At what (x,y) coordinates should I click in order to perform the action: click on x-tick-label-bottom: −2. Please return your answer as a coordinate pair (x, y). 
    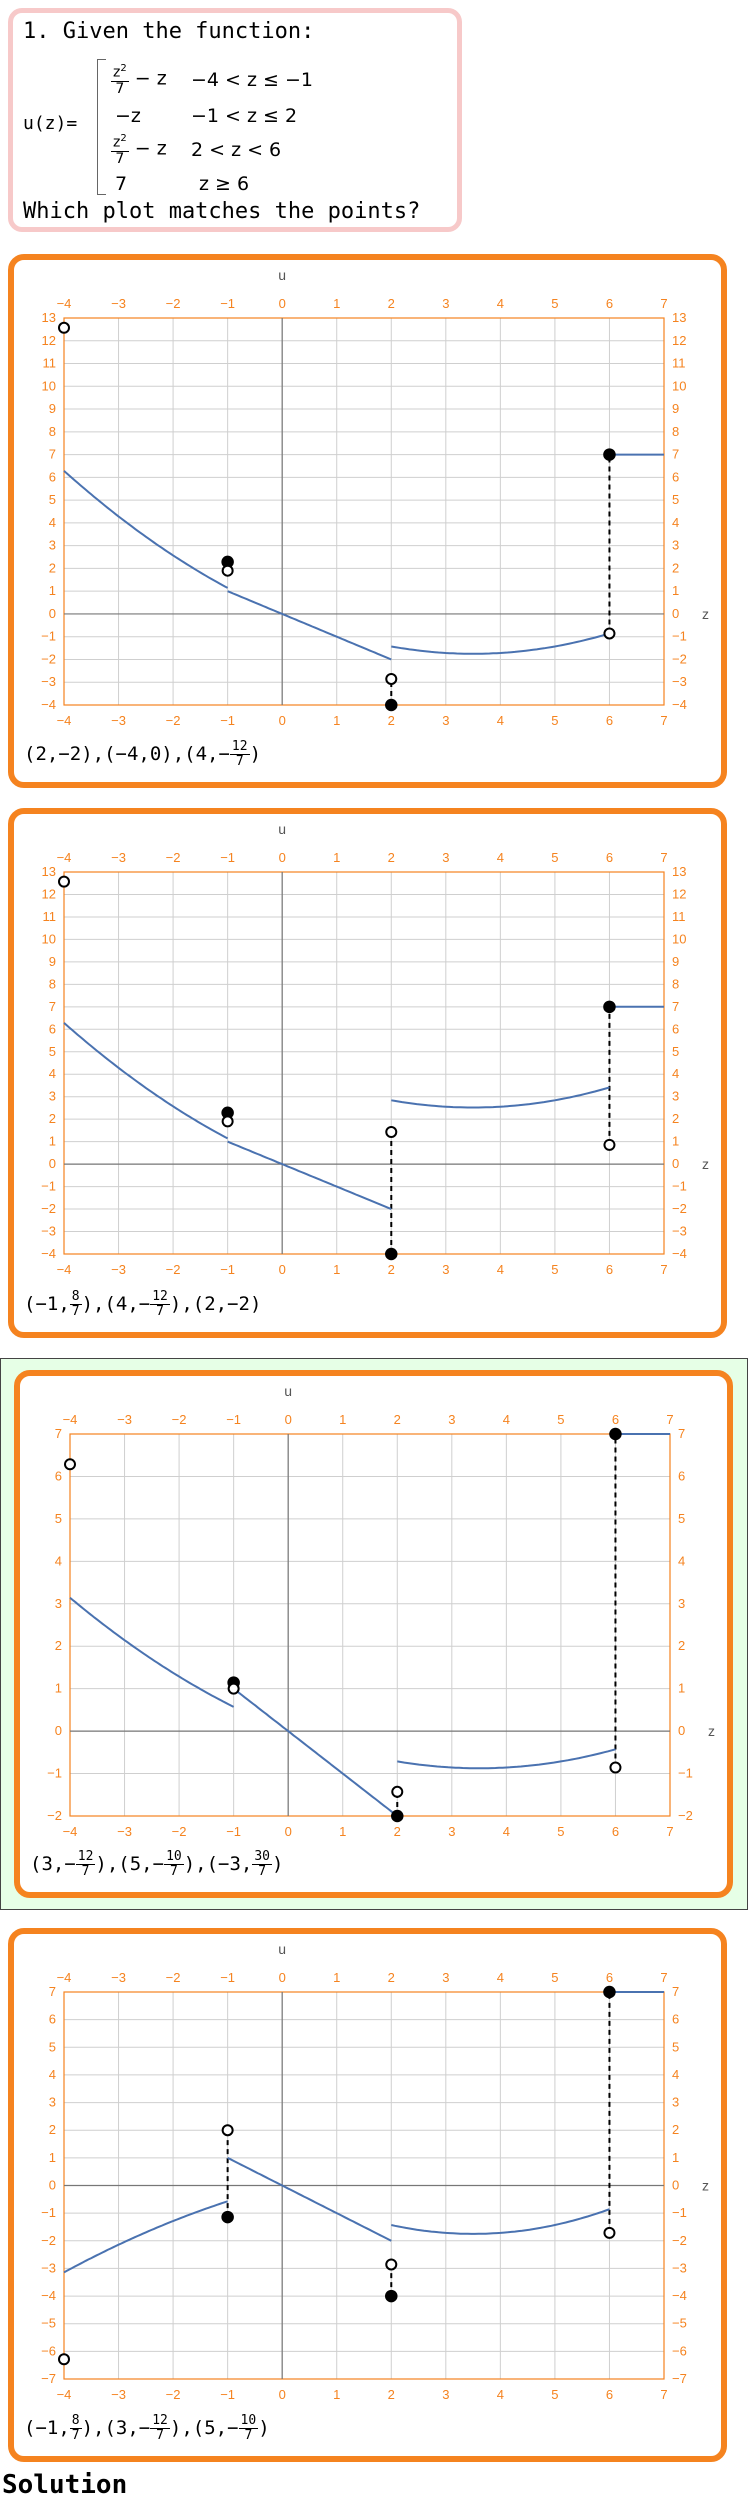
    Looking at the image, I should click on (173, 1269).